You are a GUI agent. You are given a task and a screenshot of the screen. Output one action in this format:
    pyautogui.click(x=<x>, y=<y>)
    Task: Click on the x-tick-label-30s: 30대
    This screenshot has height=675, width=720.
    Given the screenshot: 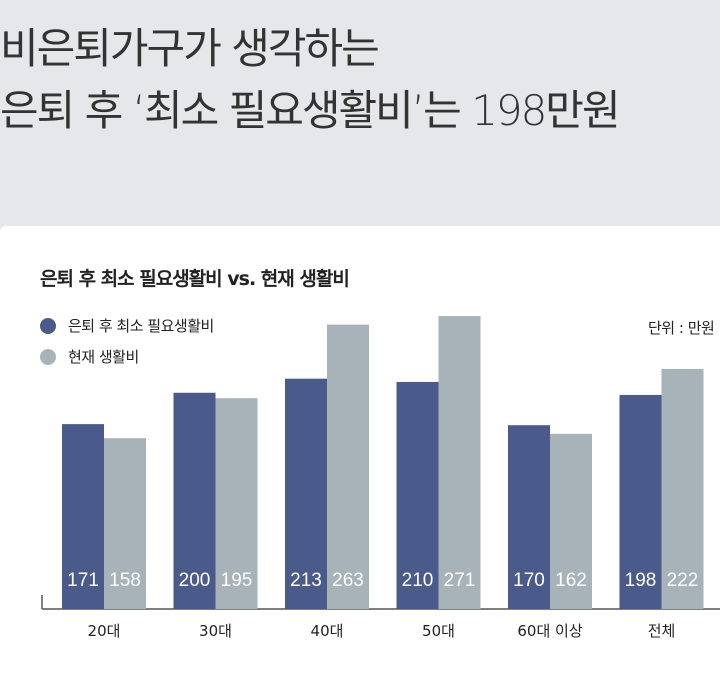 What is the action you would take?
    pyautogui.click(x=215, y=631)
    